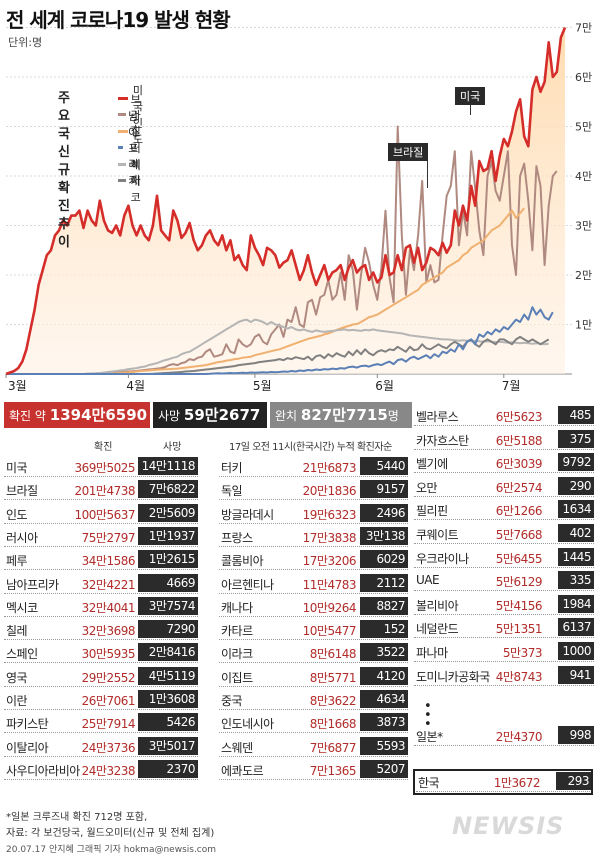 The image size is (600, 857). I want to click on country-row: 벨기에 6만3039 9792, so click(504, 463).